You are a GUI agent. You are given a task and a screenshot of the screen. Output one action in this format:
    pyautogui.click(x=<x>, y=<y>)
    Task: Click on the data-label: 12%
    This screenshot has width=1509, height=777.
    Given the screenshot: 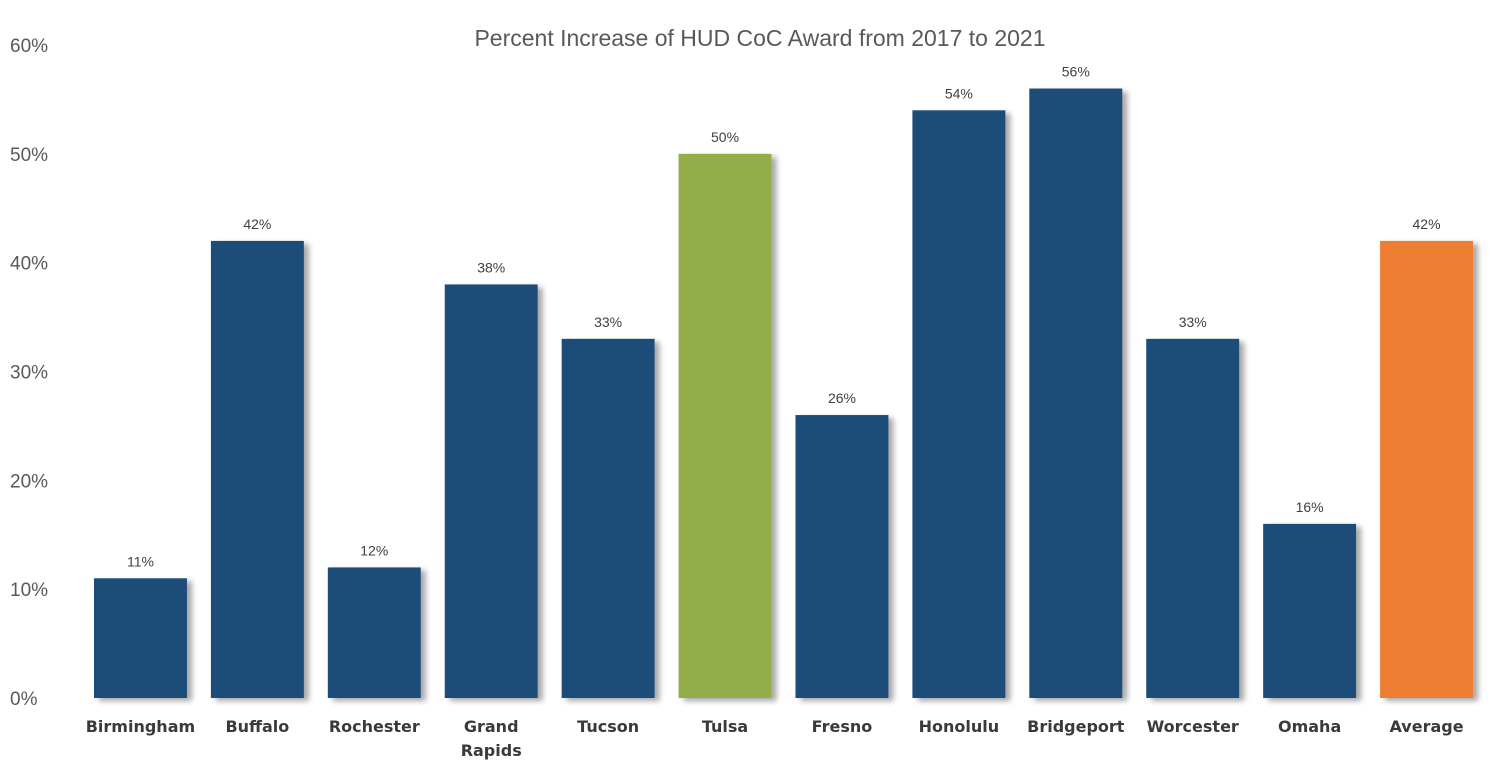 What is the action you would take?
    pyautogui.click(x=374, y=550)
    